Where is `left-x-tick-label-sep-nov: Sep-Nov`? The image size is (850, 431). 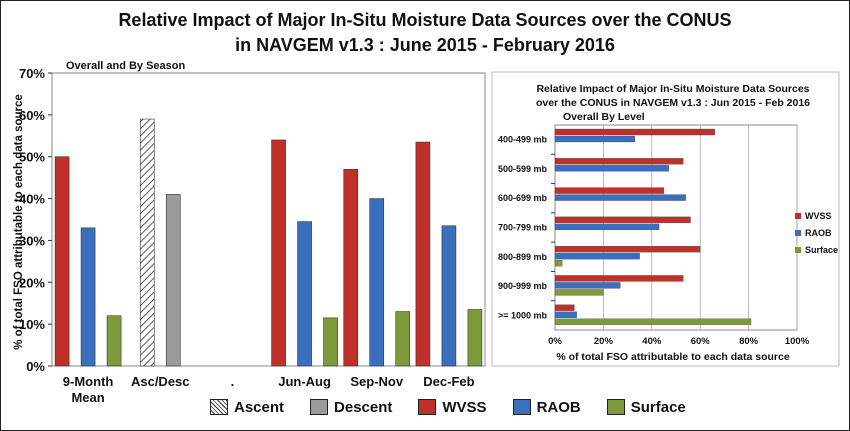
left-x-tick-label-sep-nov: Sep-Nov is located at coordinates (377, 381).